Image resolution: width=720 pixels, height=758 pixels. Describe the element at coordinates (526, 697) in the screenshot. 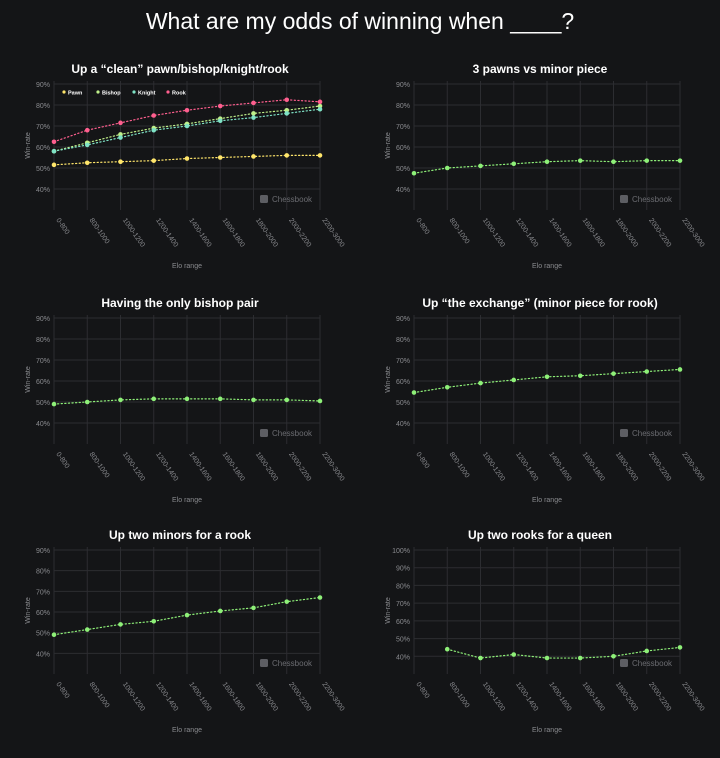

I see `x-tick-label: 1200-1400` at that location.